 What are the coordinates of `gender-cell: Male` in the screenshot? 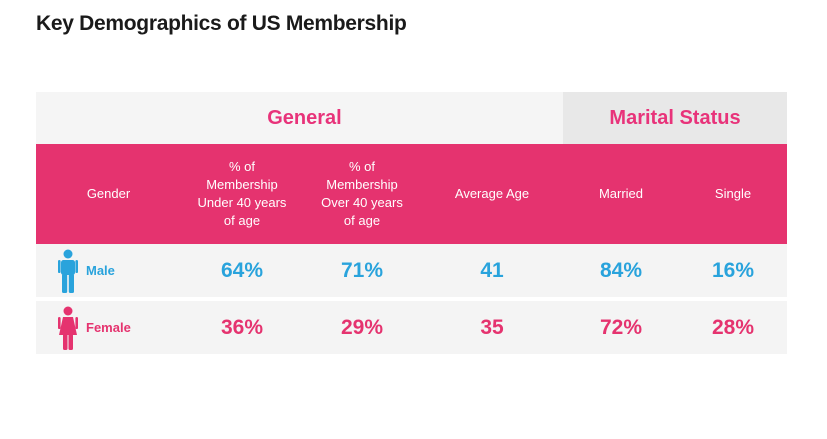 It's located at (108, 270).